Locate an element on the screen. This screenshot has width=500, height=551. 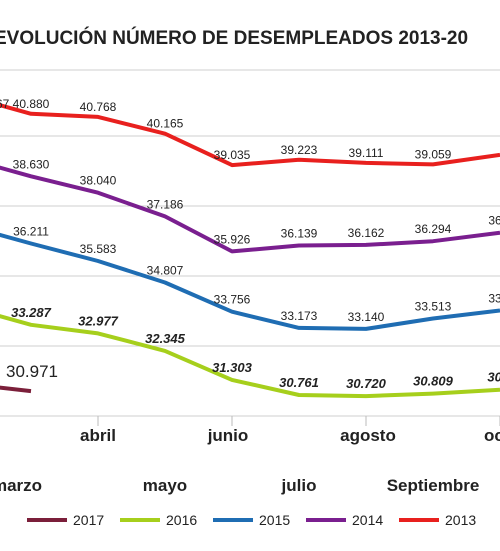
data-label-2013: 39.059 is located at coordinates (433, 154).